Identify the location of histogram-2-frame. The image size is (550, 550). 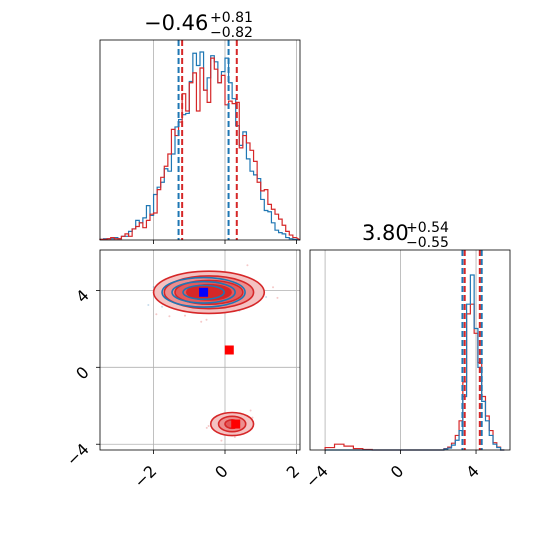
(410, 350).